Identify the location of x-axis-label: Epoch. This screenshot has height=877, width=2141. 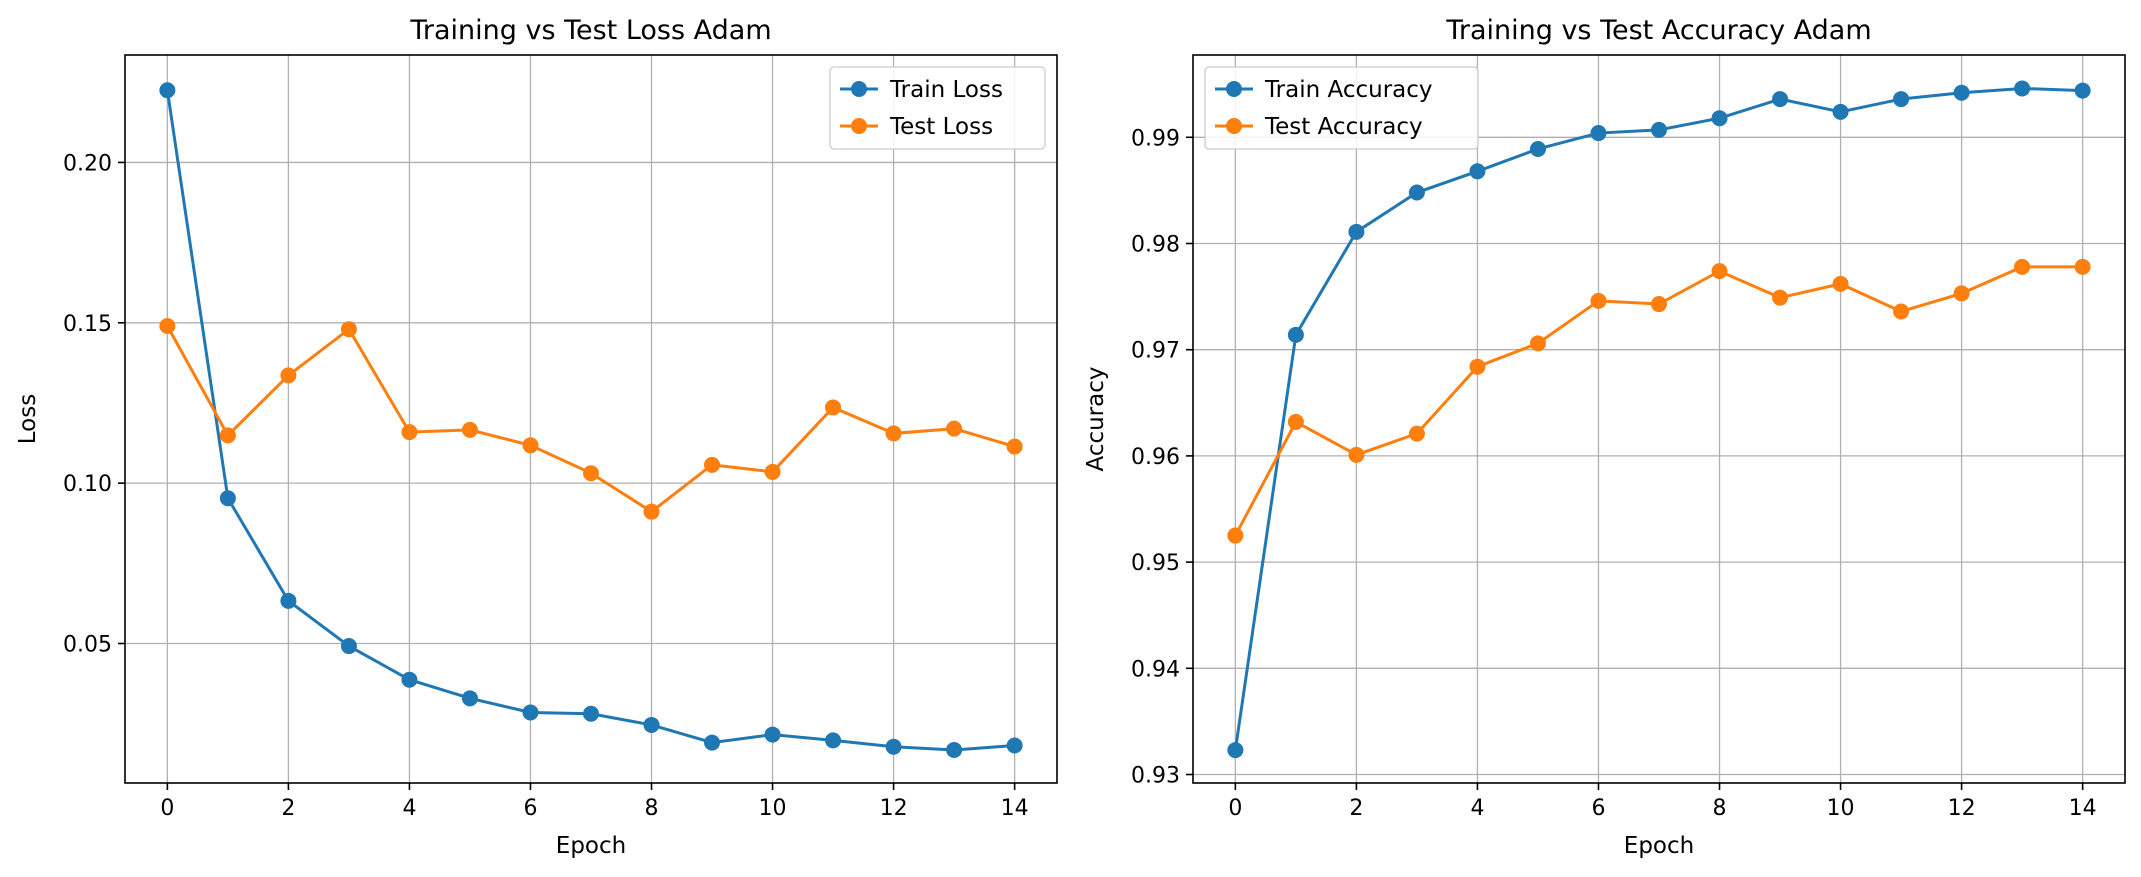
(591, 846).